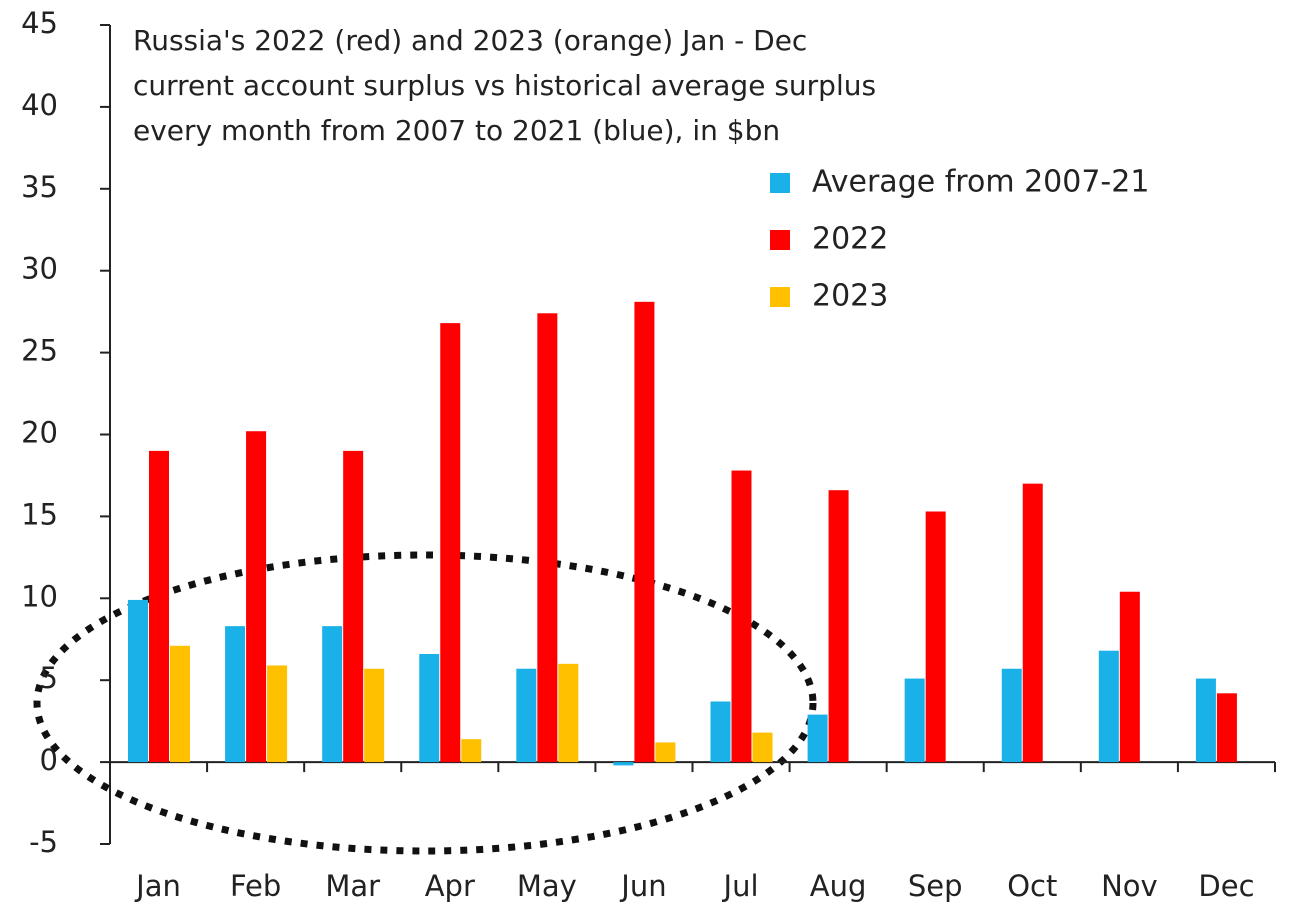 The height and width of the screenshot is (911, 1300). What do you see at coordinates (1129, 886) in the screenshot?
I see `x-tick-label: Nov` at bounding box center [1129, 886].